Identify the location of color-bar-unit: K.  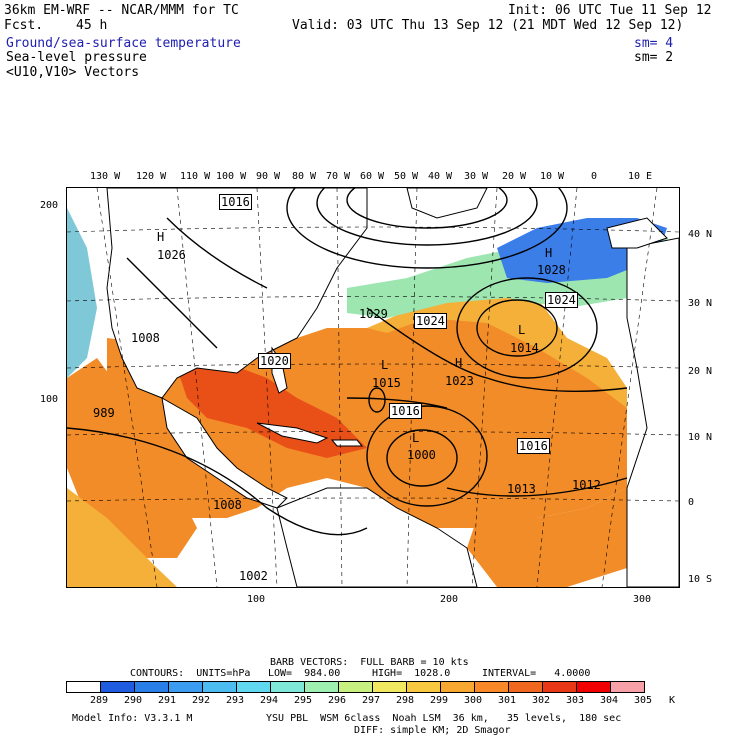
(672, 700).